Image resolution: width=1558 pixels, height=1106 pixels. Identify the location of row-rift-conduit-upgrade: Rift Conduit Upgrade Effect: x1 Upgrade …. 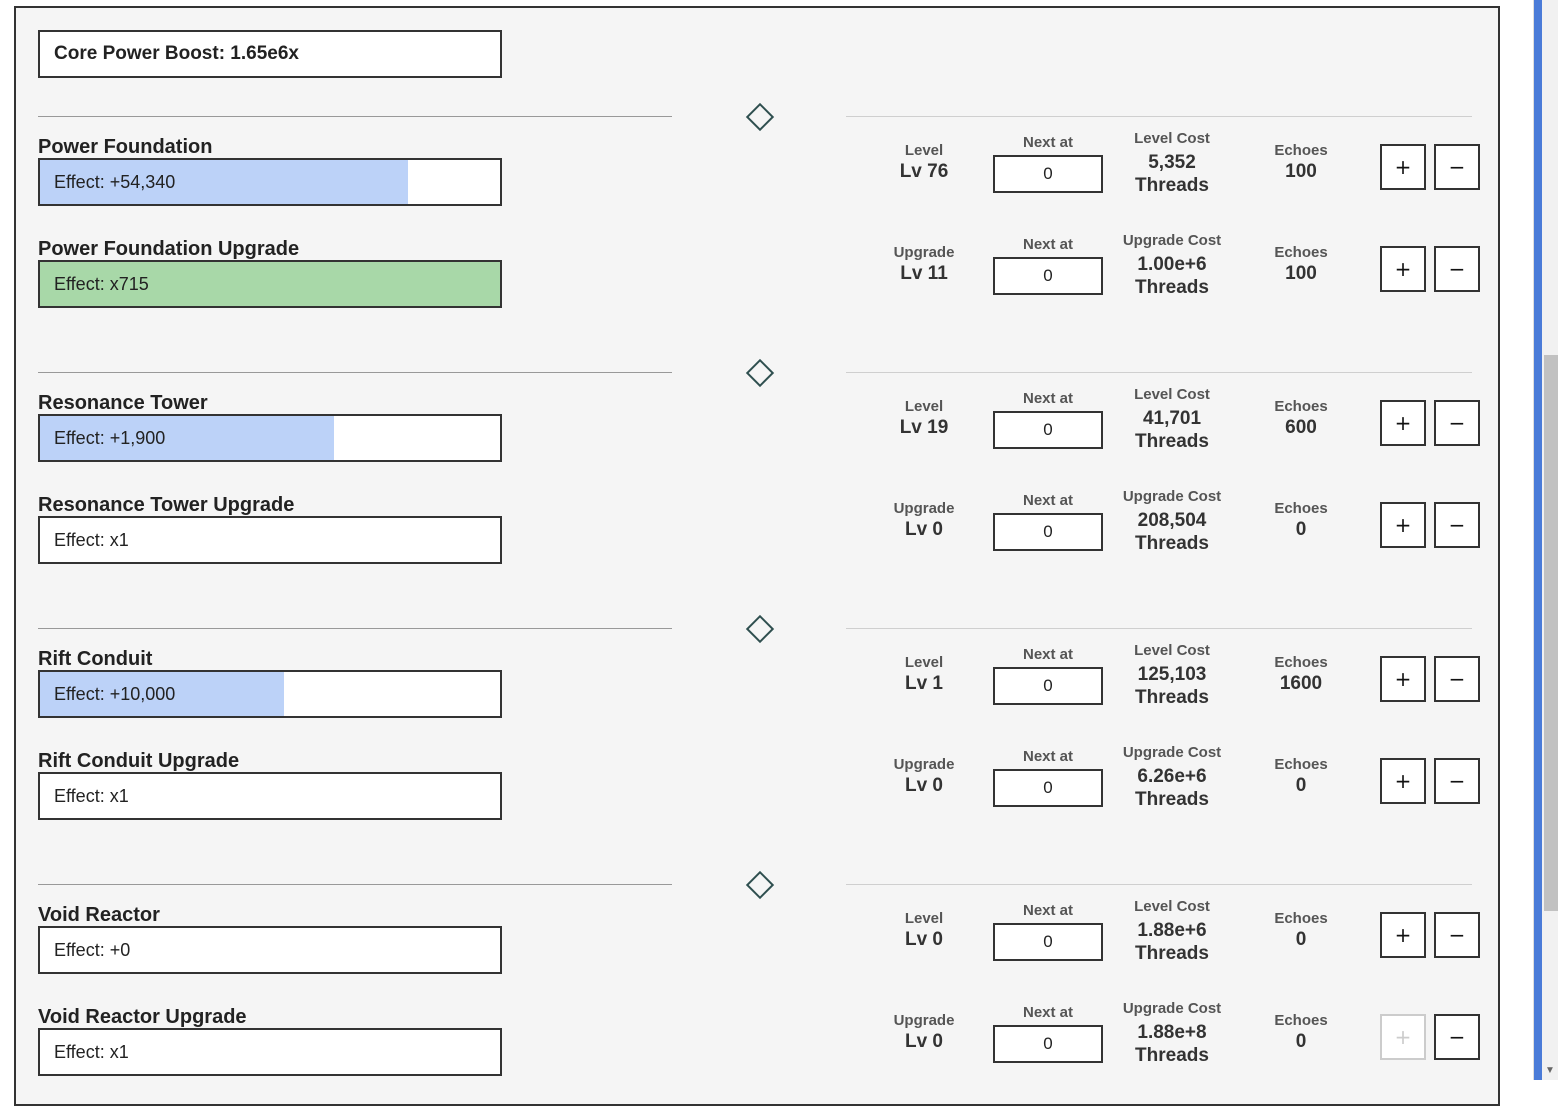
(757, 797).